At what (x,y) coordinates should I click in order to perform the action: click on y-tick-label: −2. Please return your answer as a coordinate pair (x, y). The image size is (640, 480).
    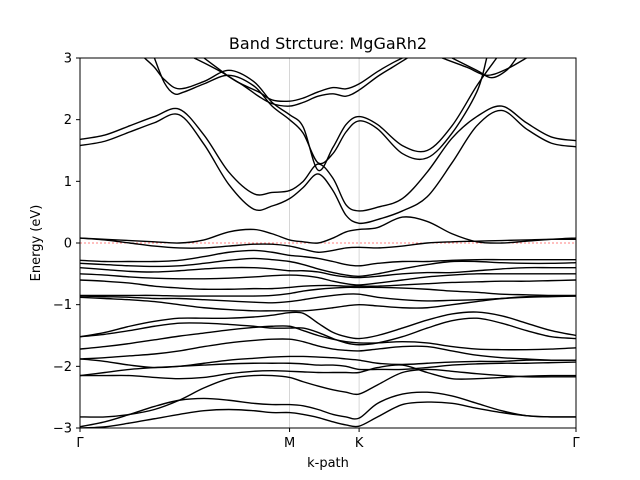
    Looking at the image, I should click on (62, 367).